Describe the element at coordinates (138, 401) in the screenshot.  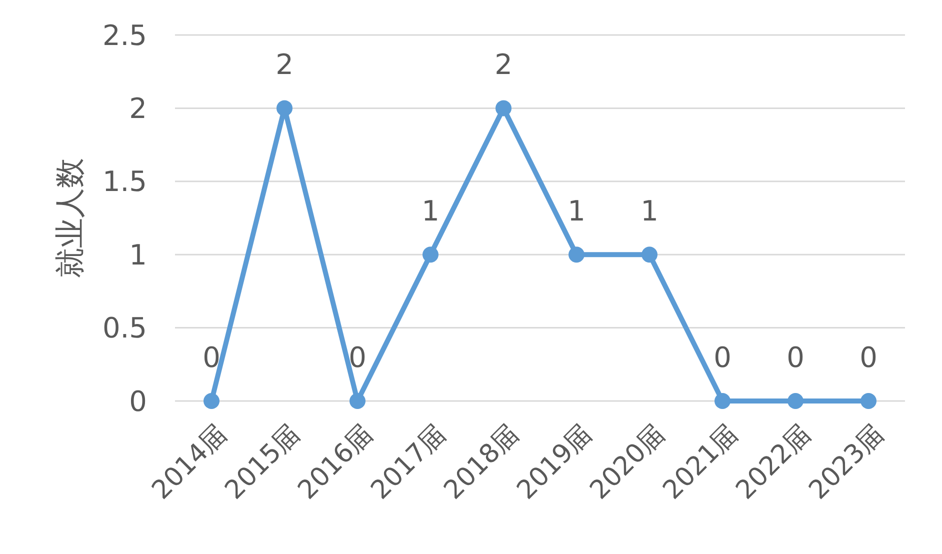
I see `y-tick-label: 0` at that location.